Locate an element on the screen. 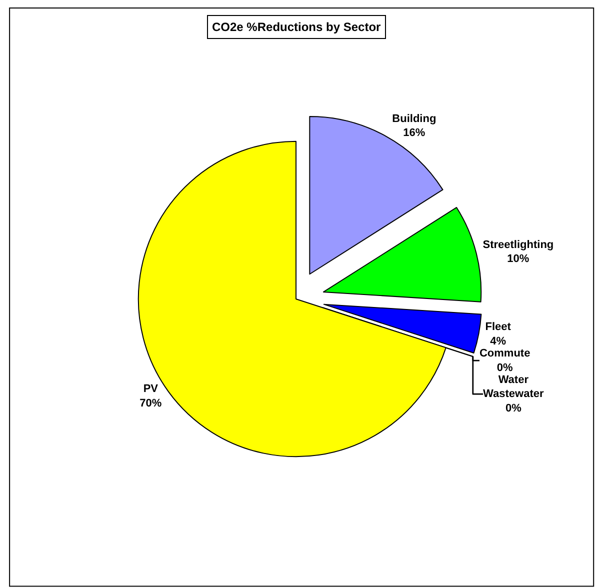 Image resolution: width=615 pixels, height=588 pixels. data-label: 10% is located at coordinates (518, 259).